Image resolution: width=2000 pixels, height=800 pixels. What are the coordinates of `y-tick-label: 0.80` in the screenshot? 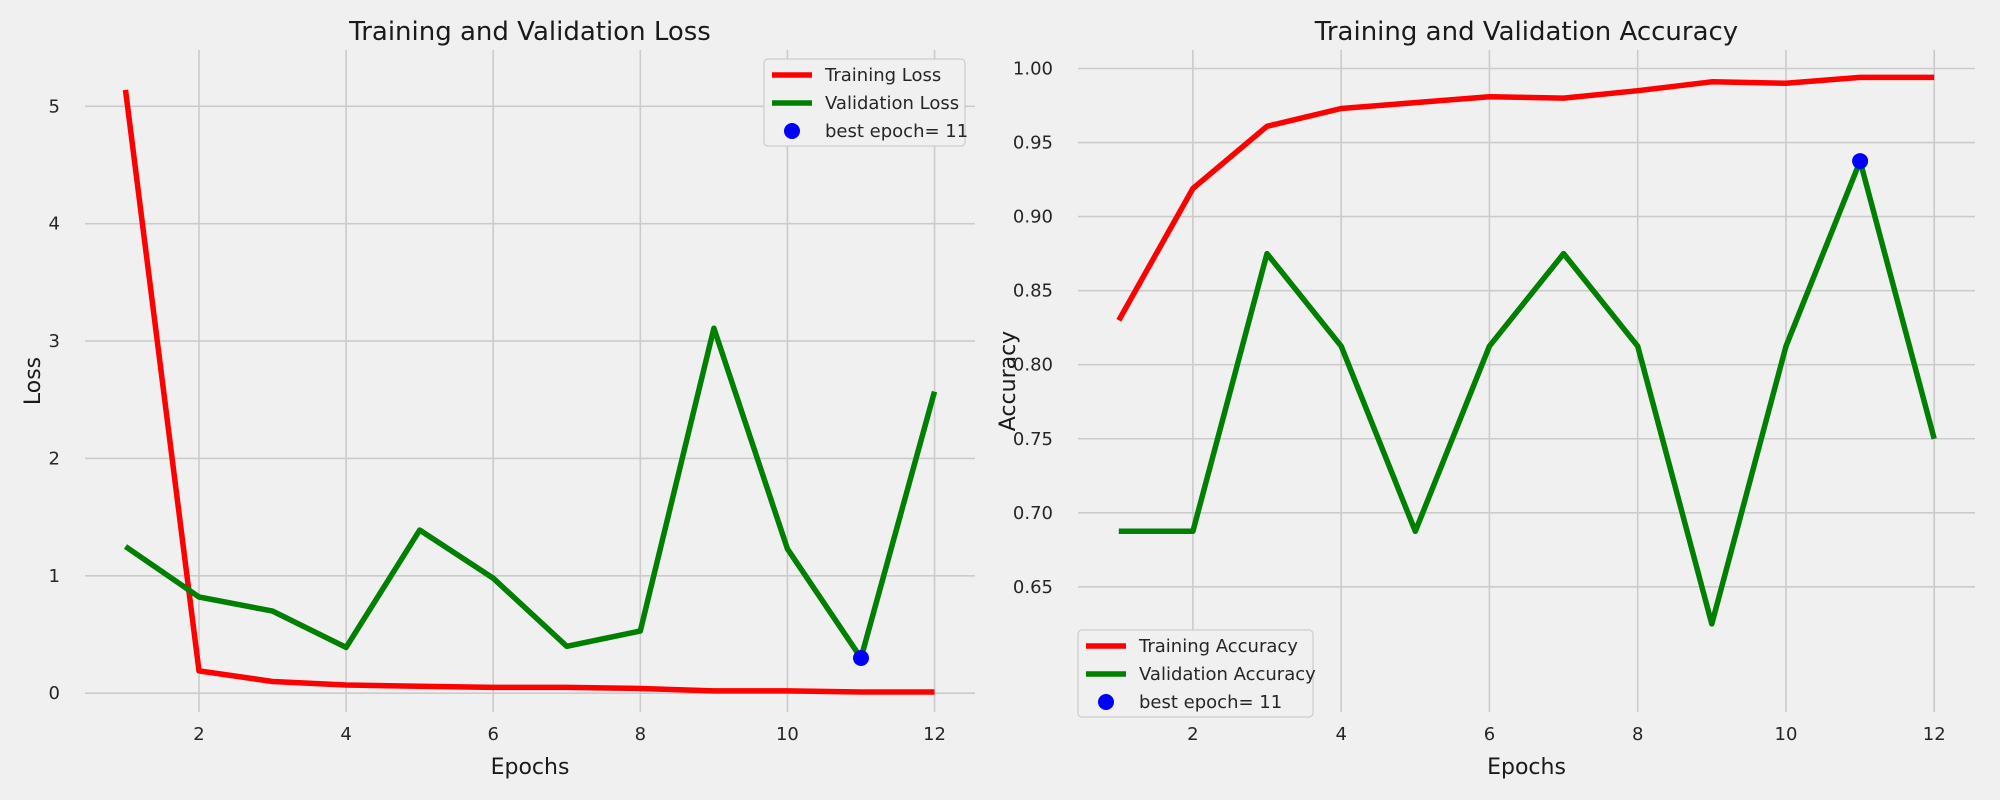 It's located at (1033, 365).